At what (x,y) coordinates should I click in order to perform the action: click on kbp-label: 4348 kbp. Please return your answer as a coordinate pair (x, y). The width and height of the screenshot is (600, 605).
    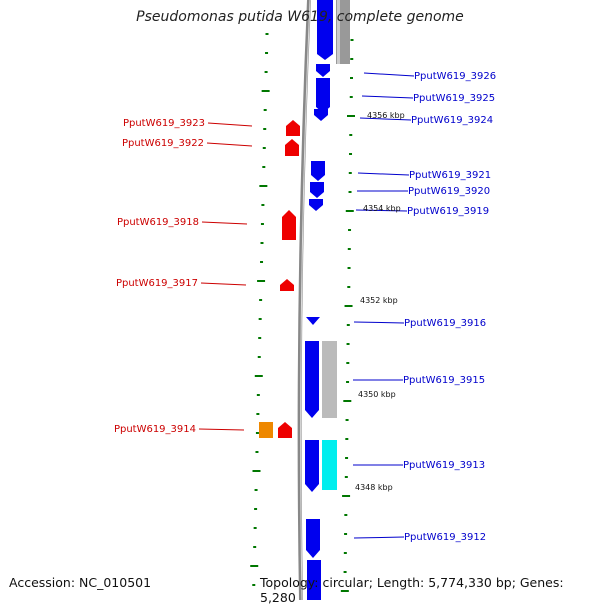
    Looking at the image, I should click on (374, 487).